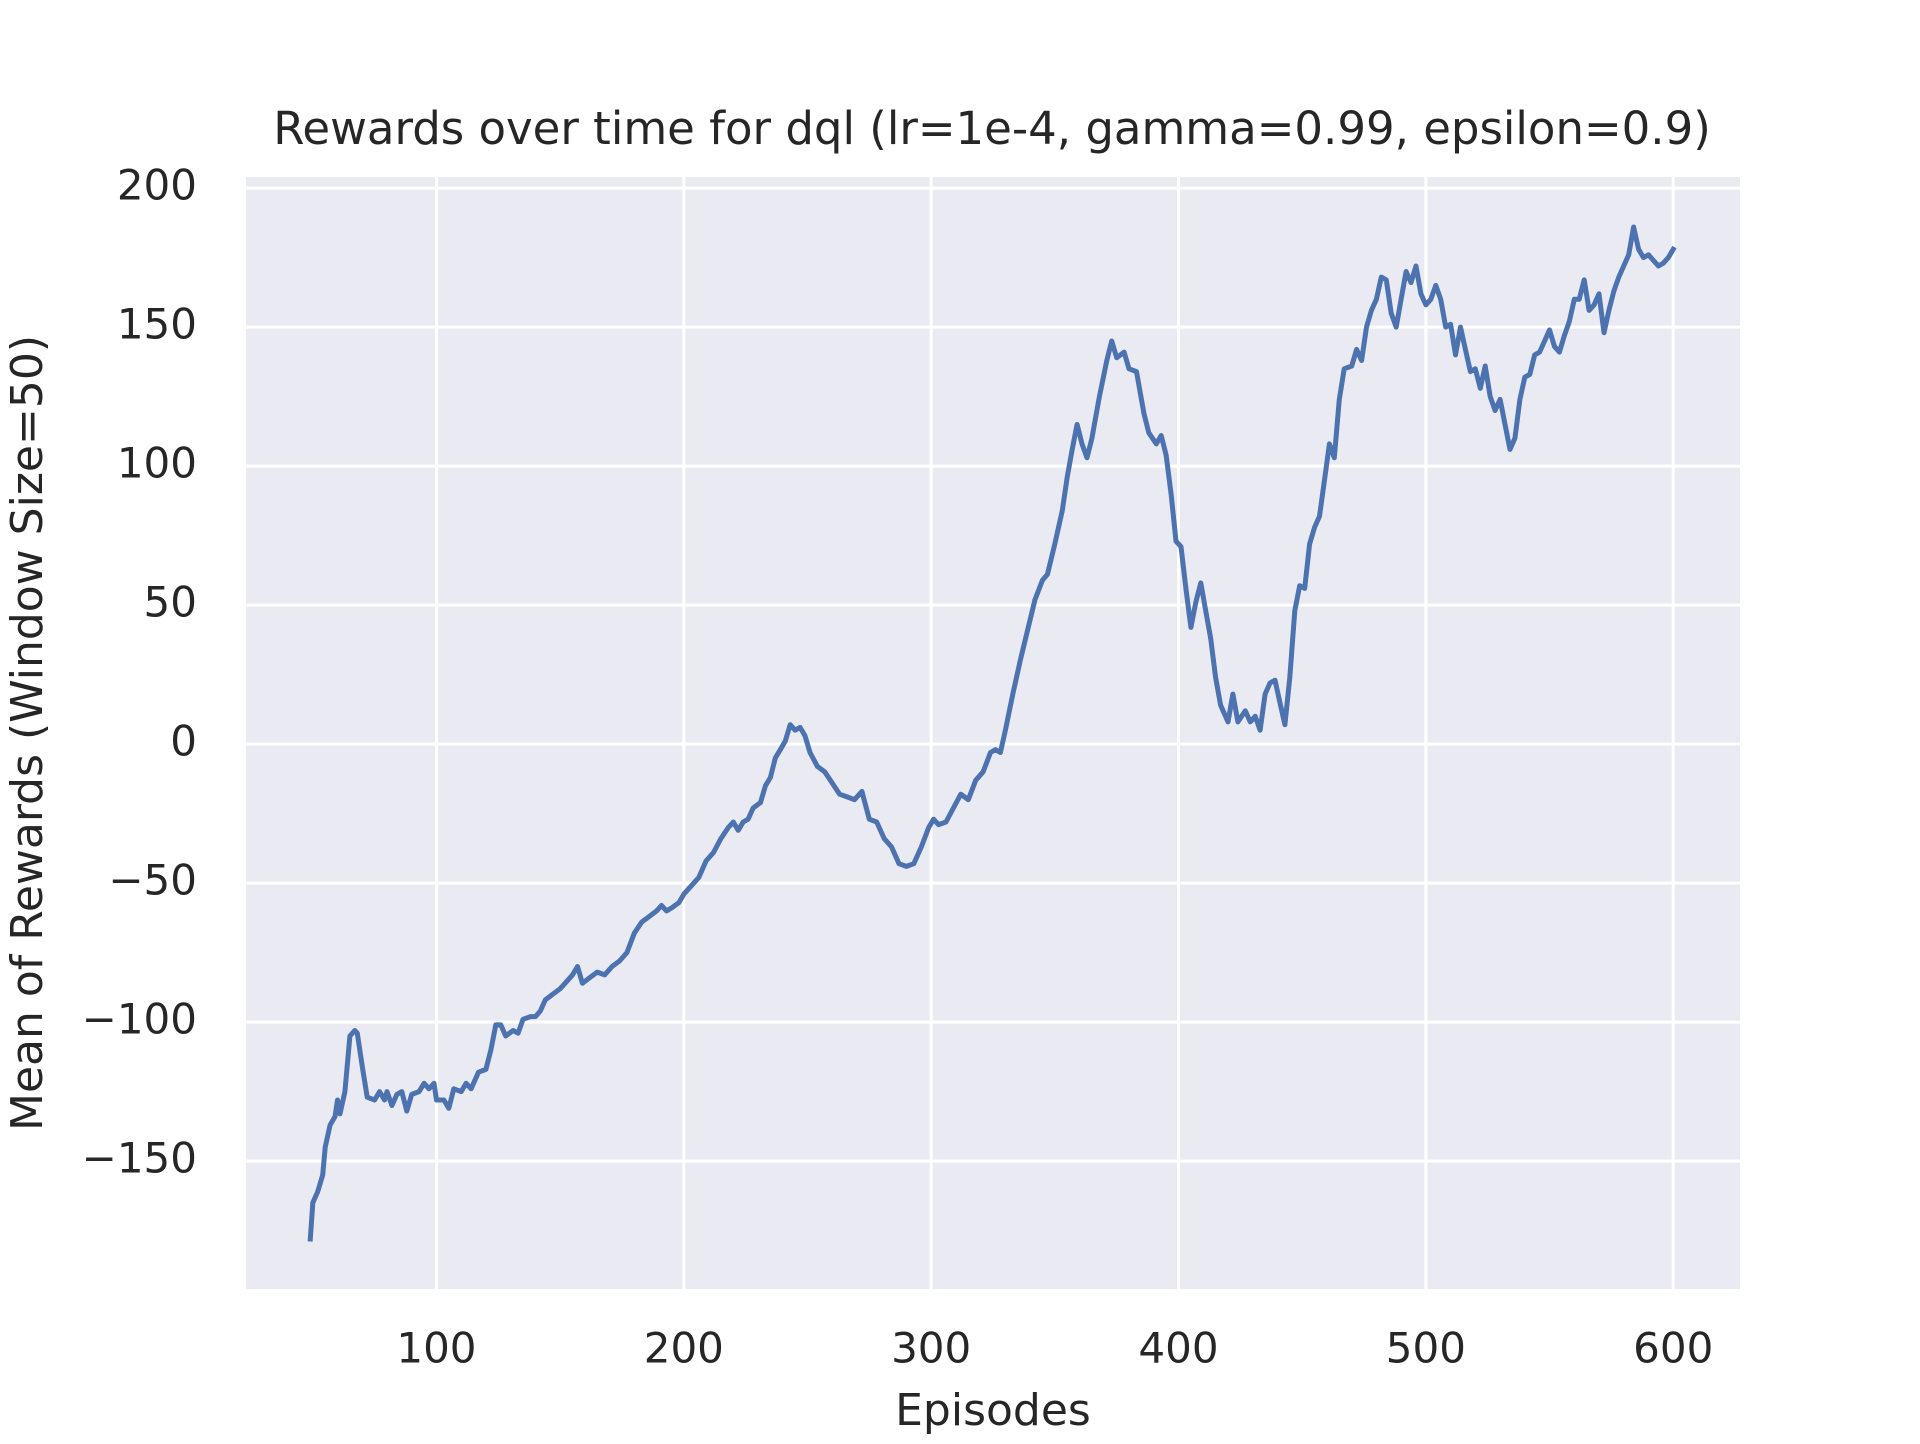  What do you see at coordinates (170, 602) in the screenshot?
I see `y-tick-label: 50` at bounding box center [170, 602].